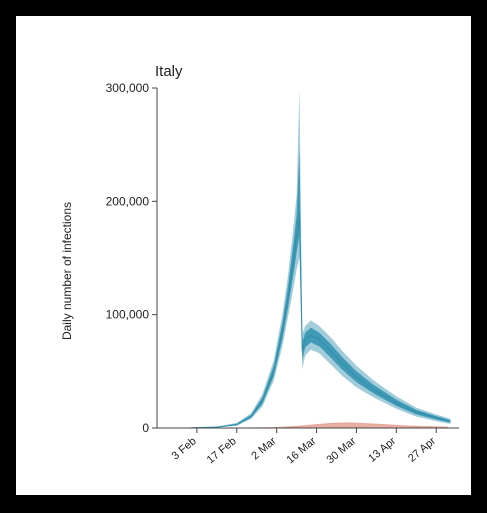 The height and width of the screenshot is (513, 487). I want to click on y-axis-label: Daily number of infections, so click(67, 271).